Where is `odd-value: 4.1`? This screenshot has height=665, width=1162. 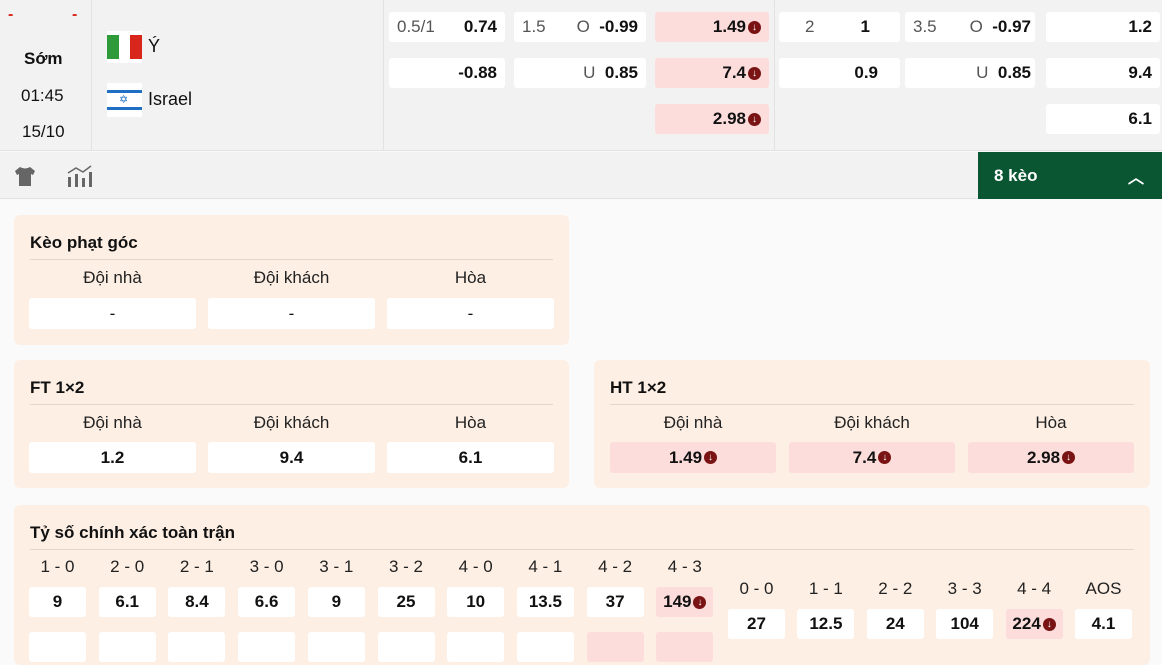 odd-value: 4.1 is located at coordinates (1103, 623).